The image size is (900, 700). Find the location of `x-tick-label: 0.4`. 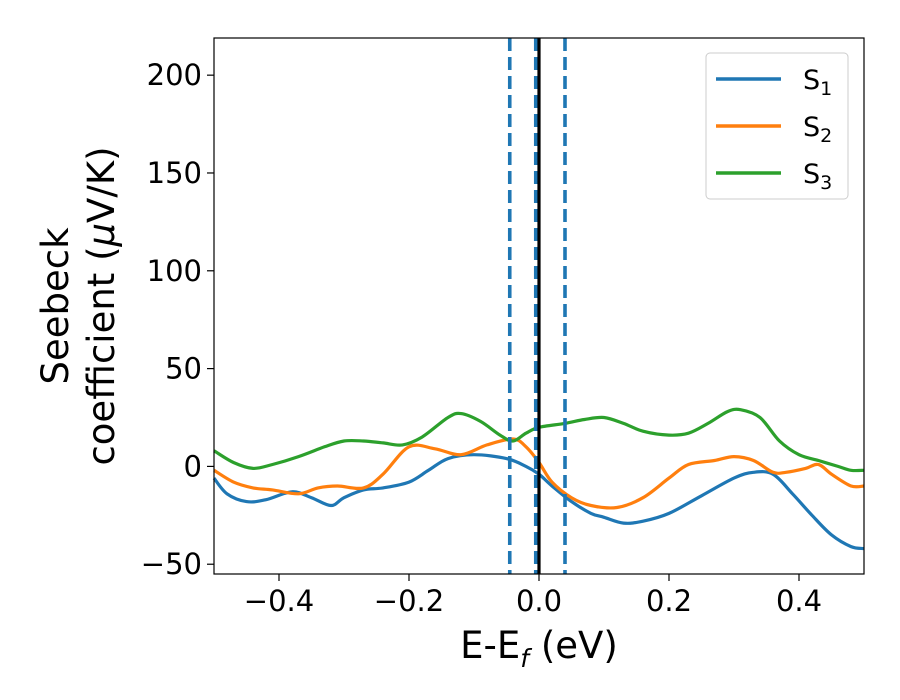

x-tick-label: 0.4 is located at coordinates (799, 601).